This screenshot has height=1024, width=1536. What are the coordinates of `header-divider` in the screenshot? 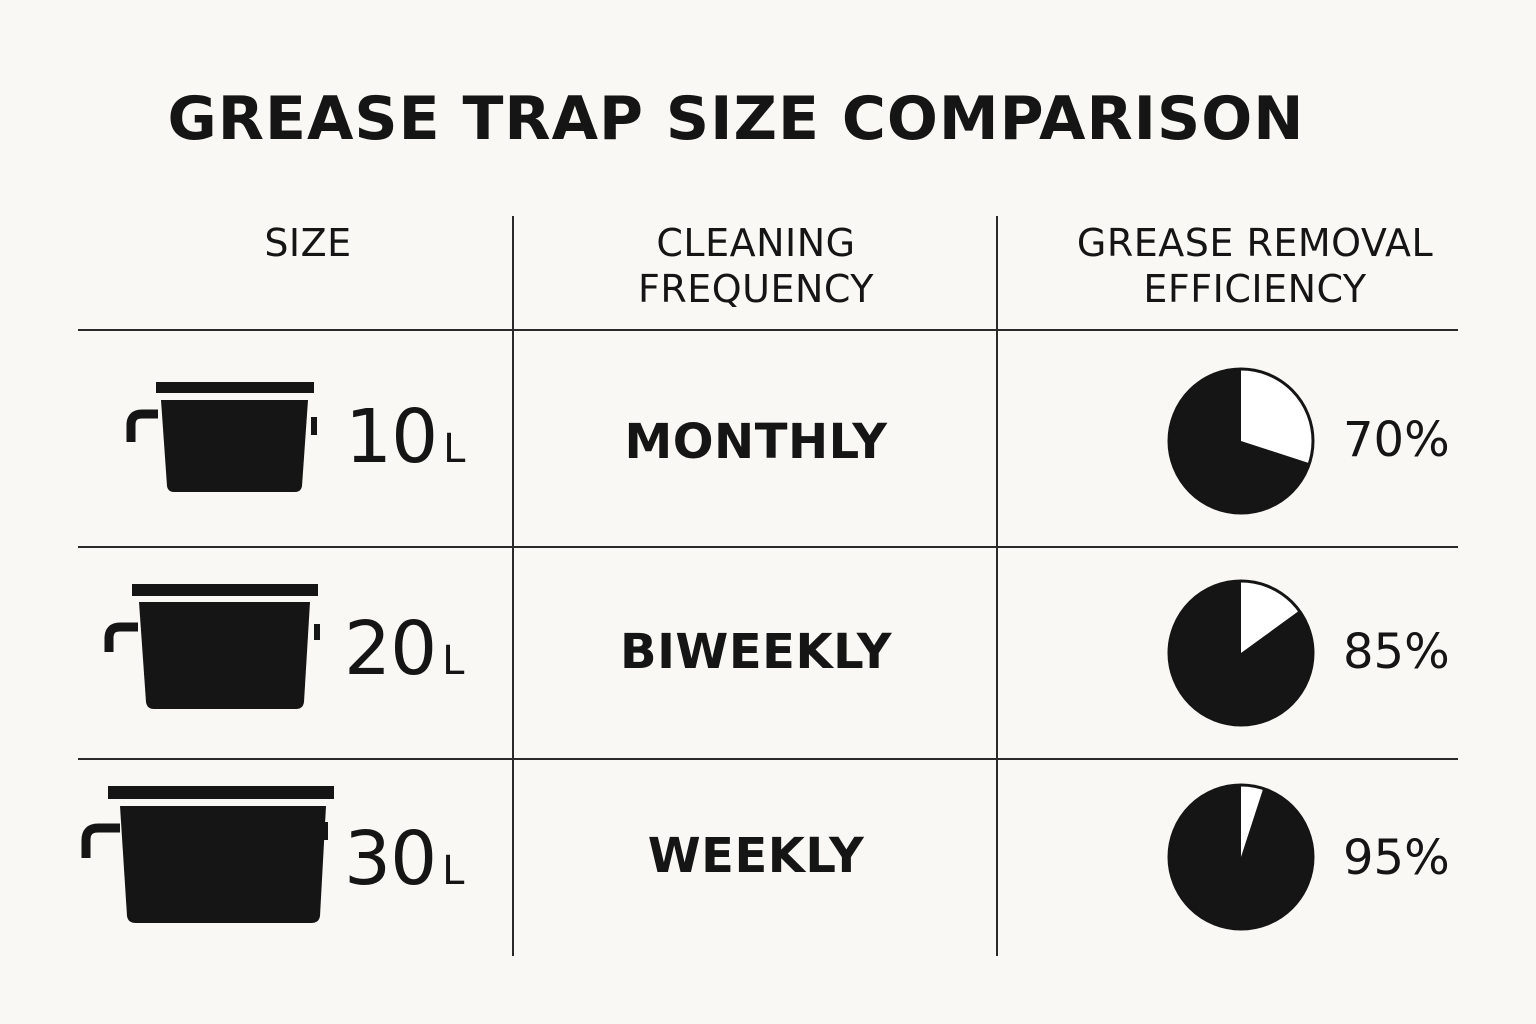 It's located at (768, 330).